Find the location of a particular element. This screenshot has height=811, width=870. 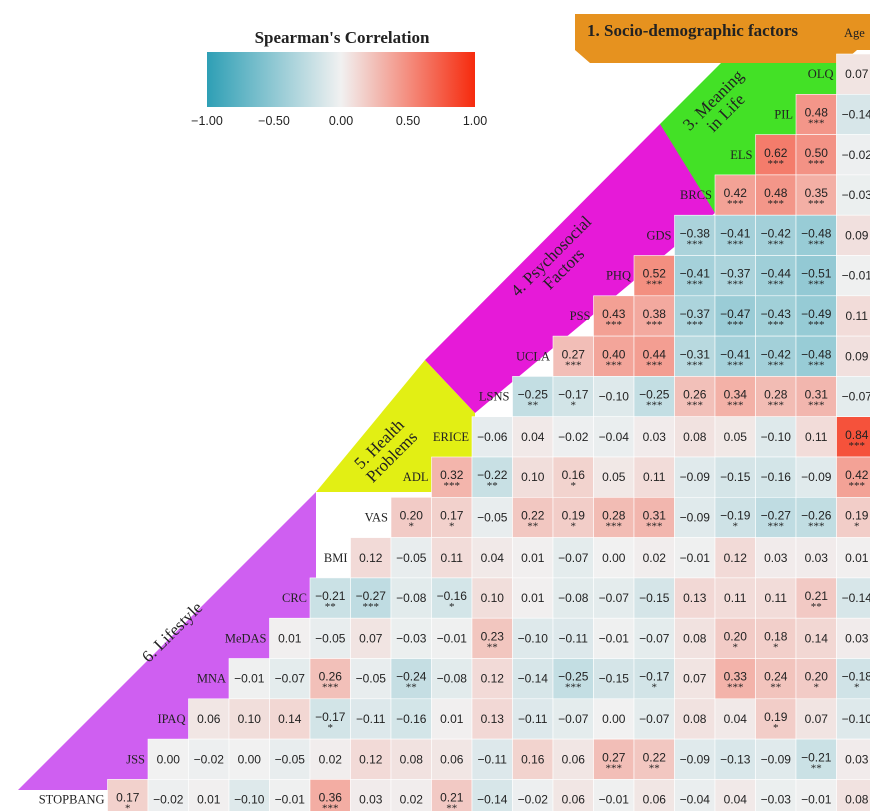

row-label-gds: GDS is located at coordinates (658, 235).